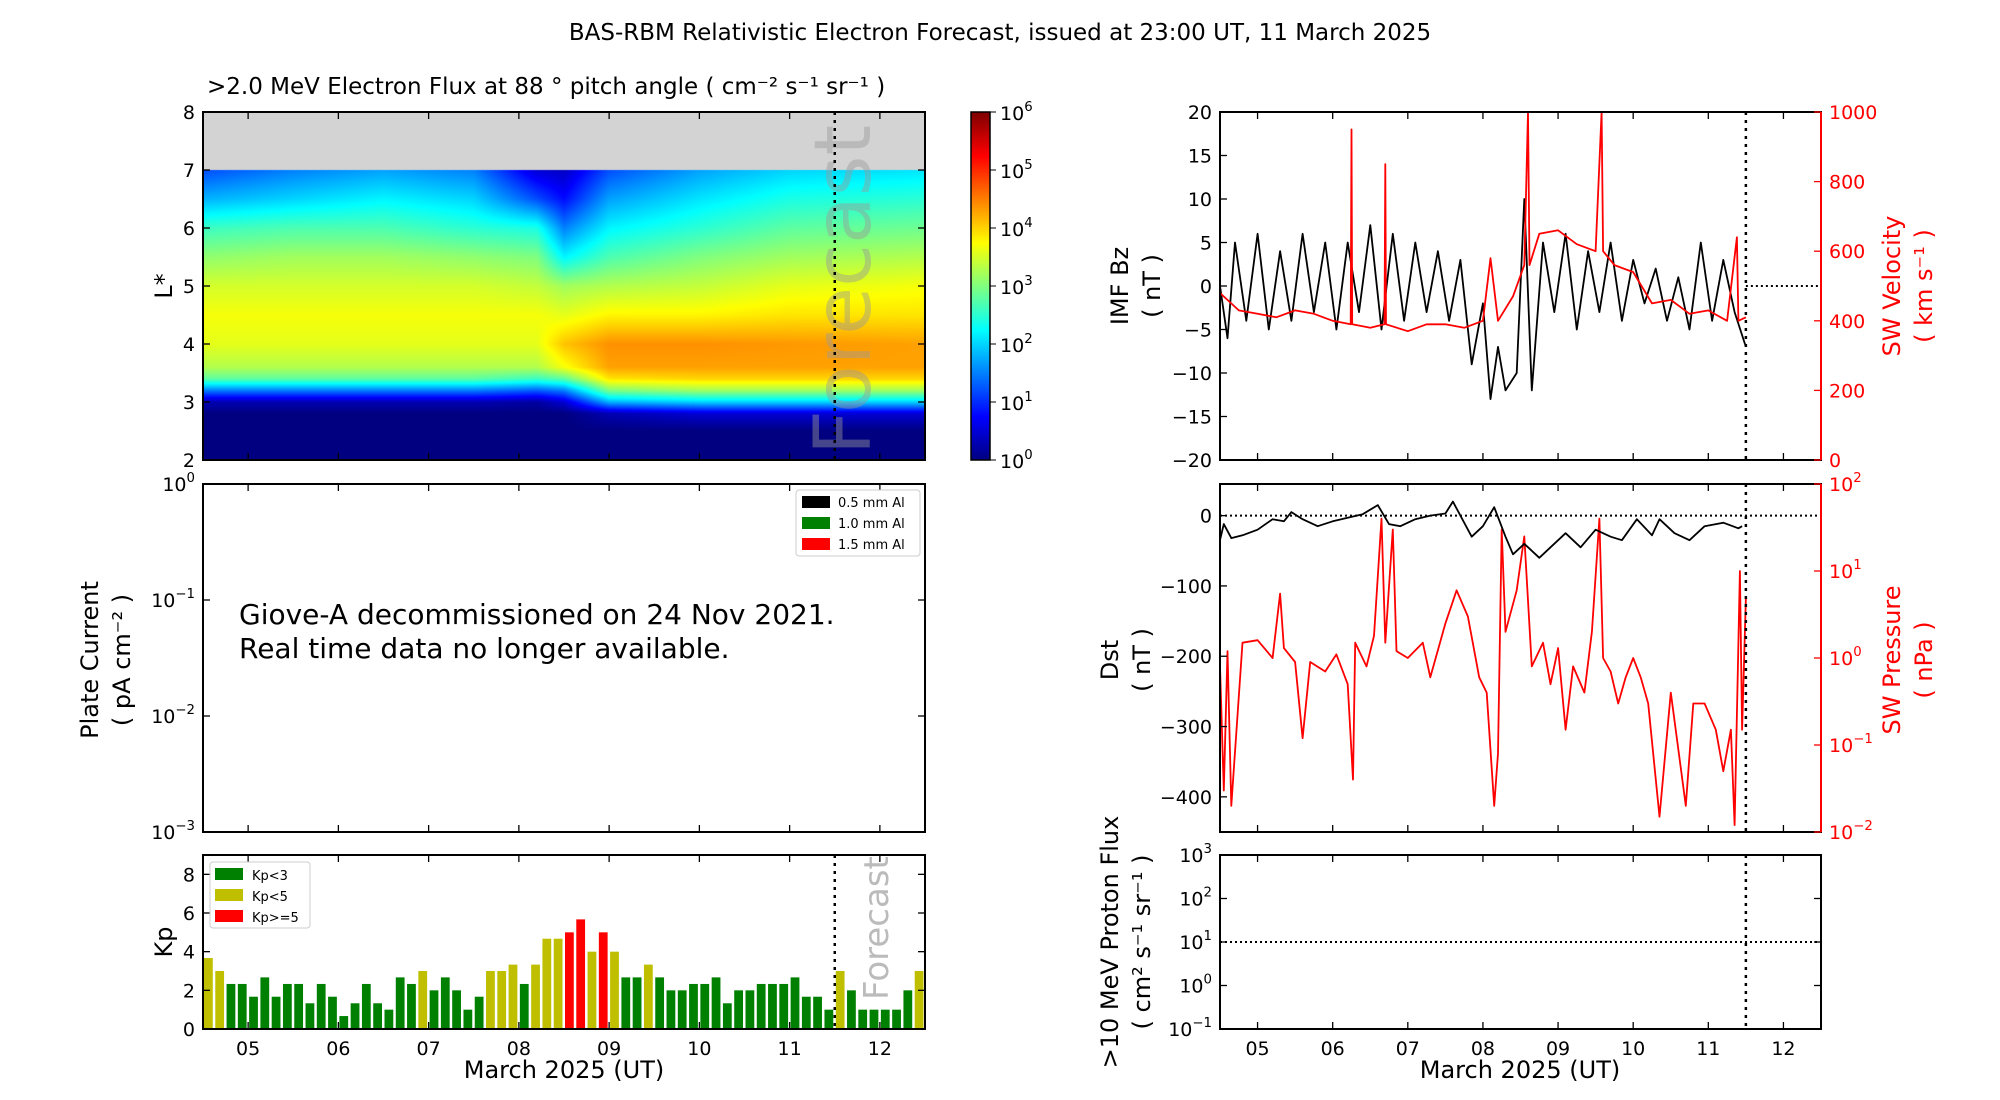 This screenshot has width=2000, height=1100. I want to click on velocity-ytick-label: 800, so click(1847, 183).